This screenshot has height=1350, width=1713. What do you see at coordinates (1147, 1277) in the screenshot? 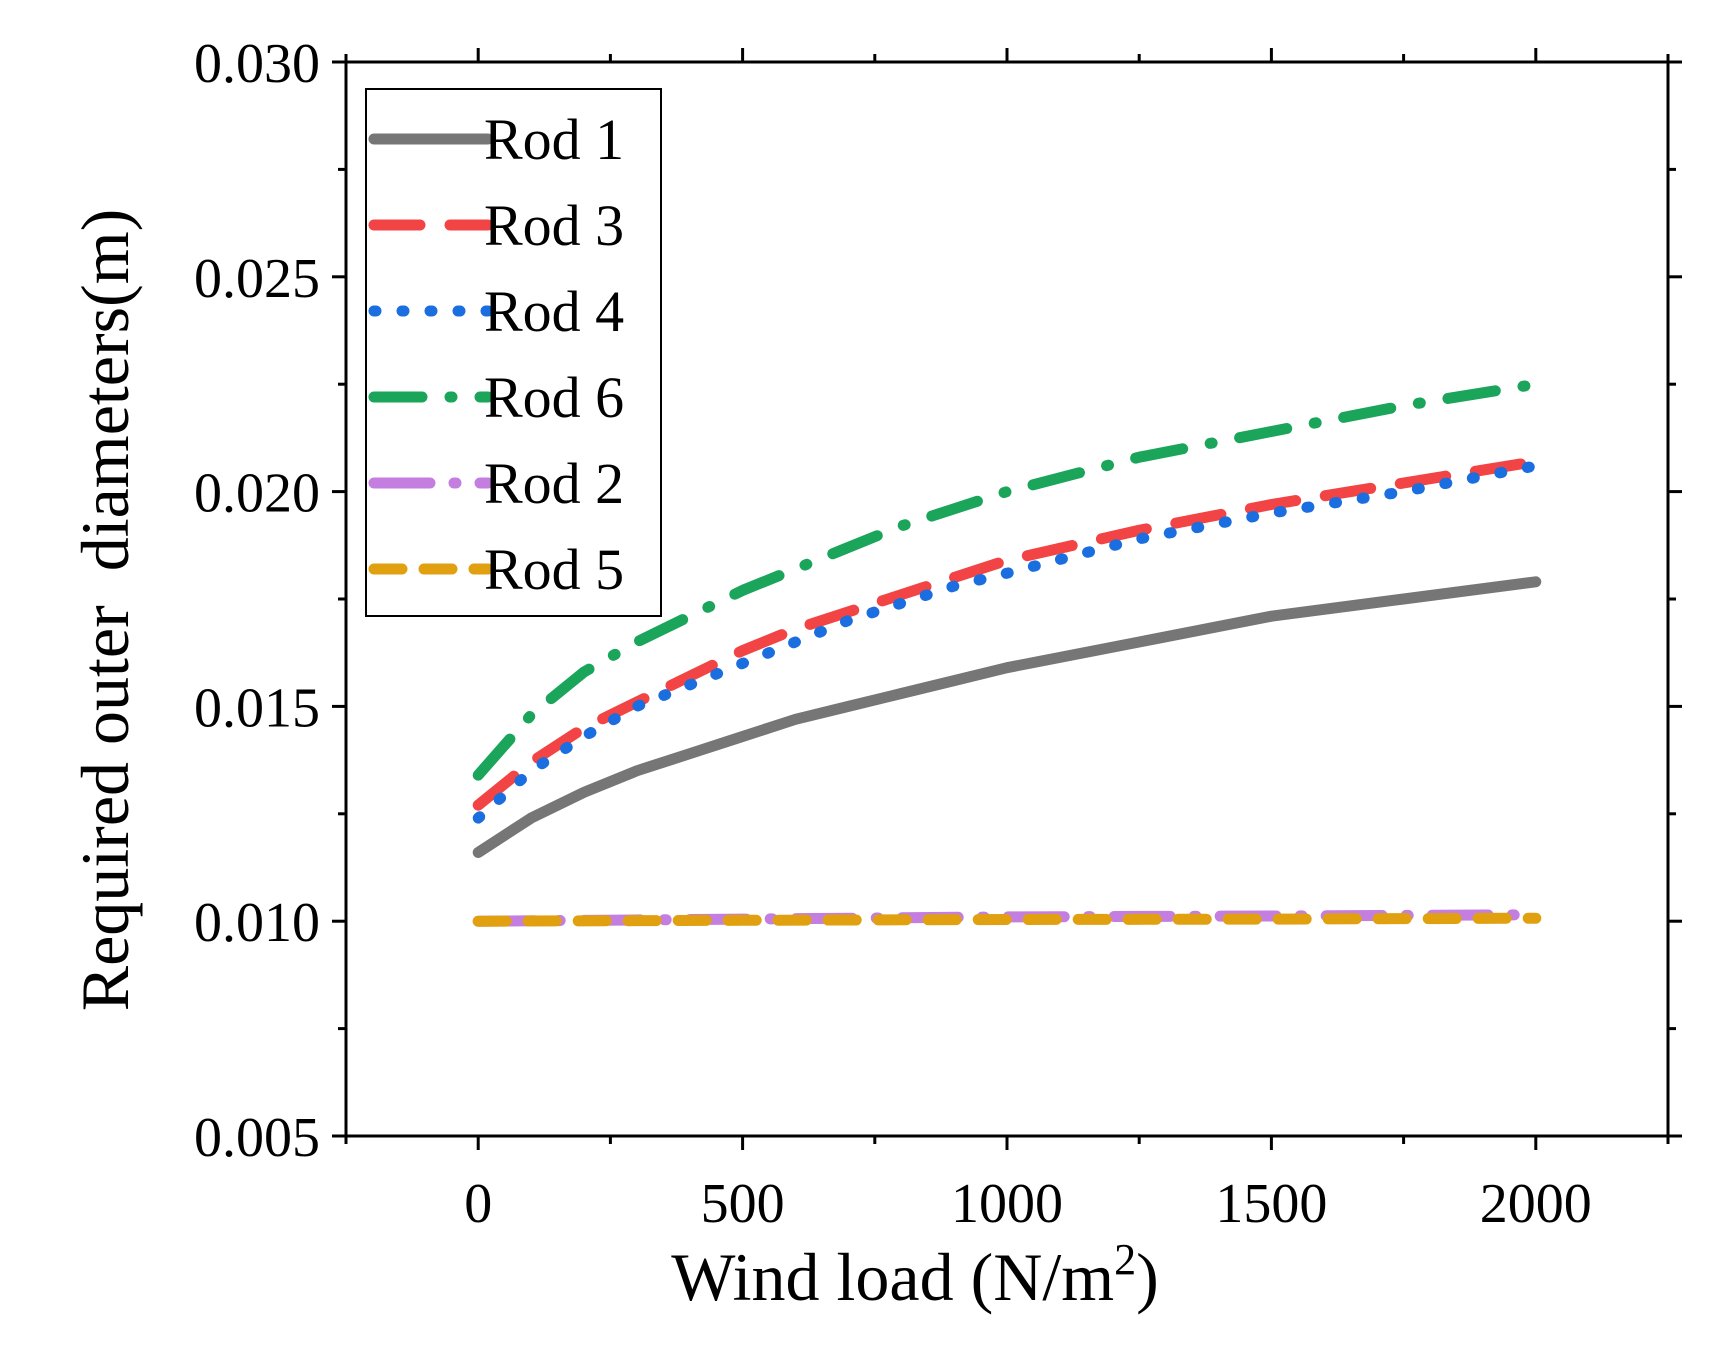
I see `x-axis-title-end: )` at bounding box center [1147, 1277].